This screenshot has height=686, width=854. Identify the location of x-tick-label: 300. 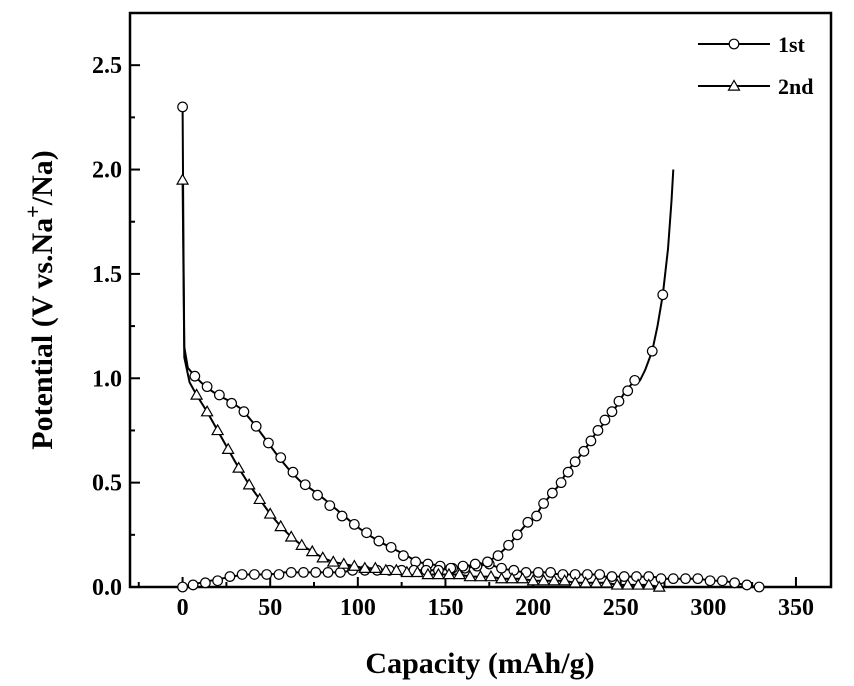
(708, 608).